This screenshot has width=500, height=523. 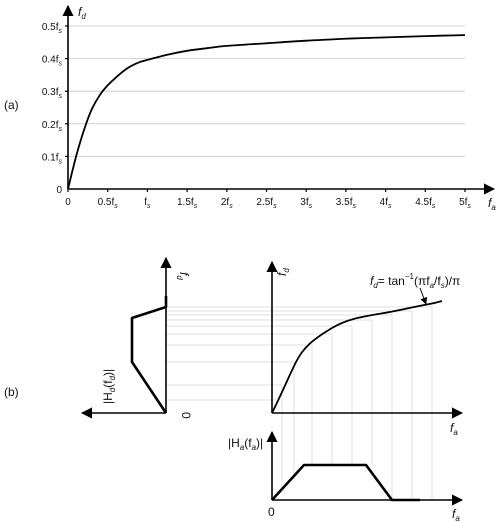 What do you see at coordinates (492, 204) in the screenshot?
I see `panel-a-x-axis-label: fa` at bounding box center [492, 204].